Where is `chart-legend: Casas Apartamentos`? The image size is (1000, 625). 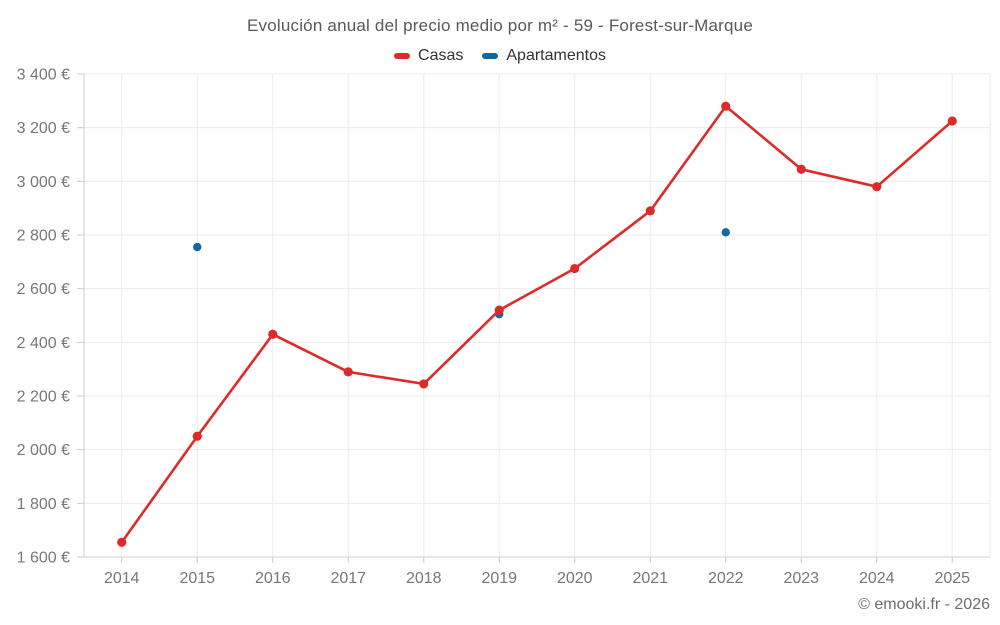 chart-legend: Casas Apartamentos is located at coordinates (500, 56).